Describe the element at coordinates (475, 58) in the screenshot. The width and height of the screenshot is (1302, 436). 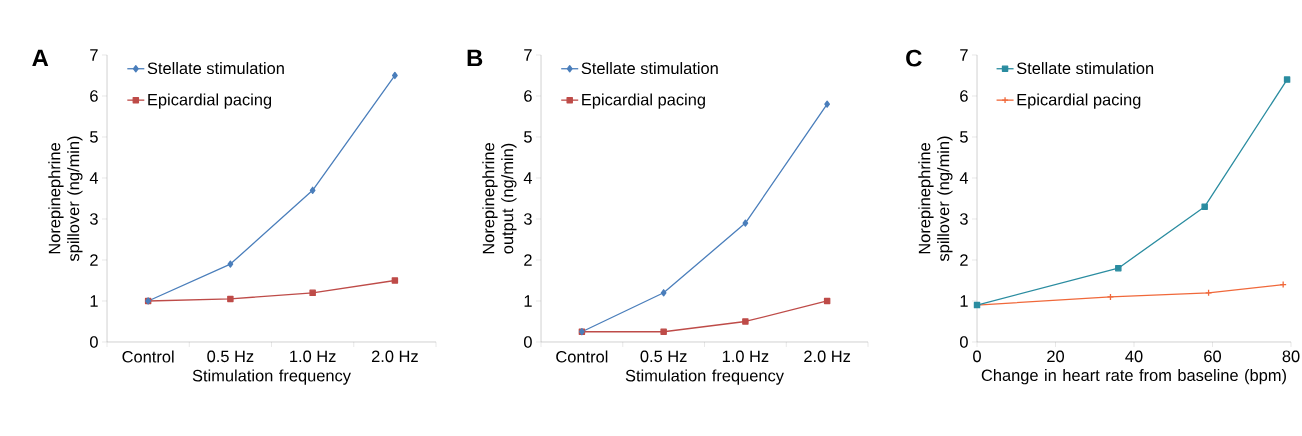
I see `chart-title: B` at that location.